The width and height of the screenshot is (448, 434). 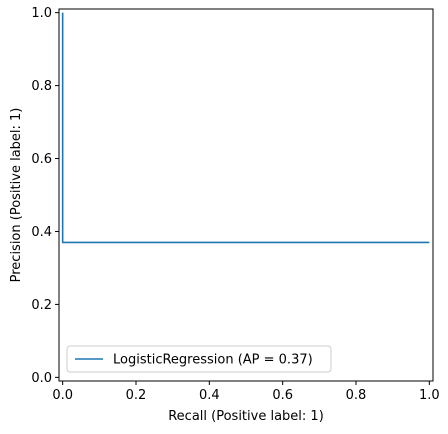 What do you see at coordinates (246, 392) in the screenshot?
I see `x-axis-ticks: 0.0 0.2 0.4 0.6 0.8 1.0` at bounding box center [246, 392].